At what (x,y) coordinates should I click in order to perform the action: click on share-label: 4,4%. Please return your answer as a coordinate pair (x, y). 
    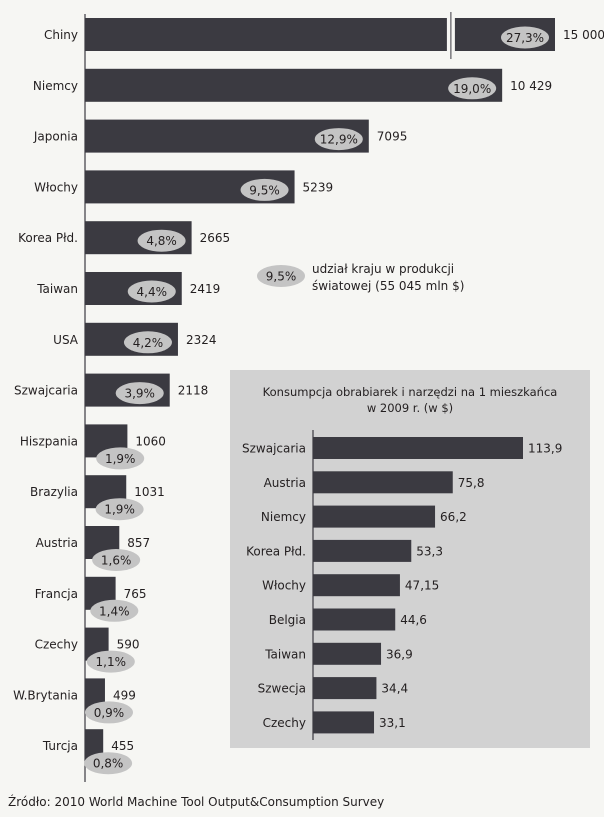
    Looking at the image, I should click on (152, 292).